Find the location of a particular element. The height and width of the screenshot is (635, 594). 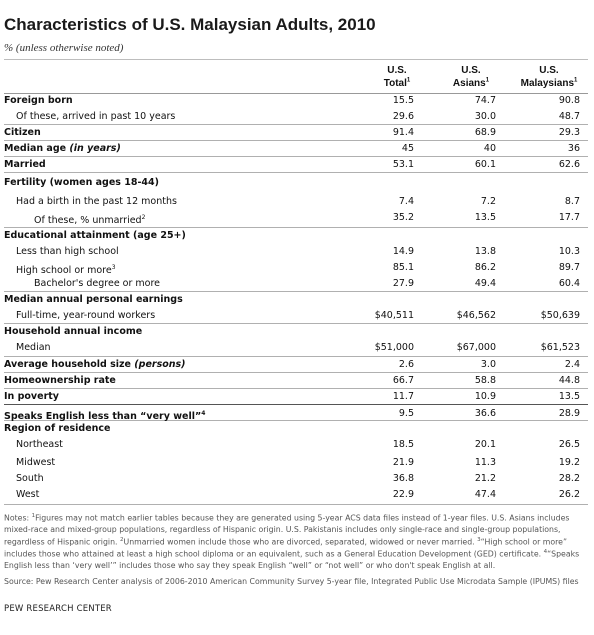

cell-value-v2: 49.4 is located at coordinates (485, 283).